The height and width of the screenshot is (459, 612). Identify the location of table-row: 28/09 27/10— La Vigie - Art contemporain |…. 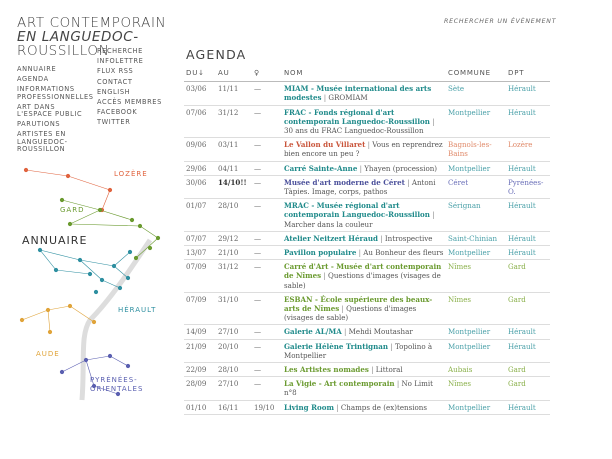
(367, 388).